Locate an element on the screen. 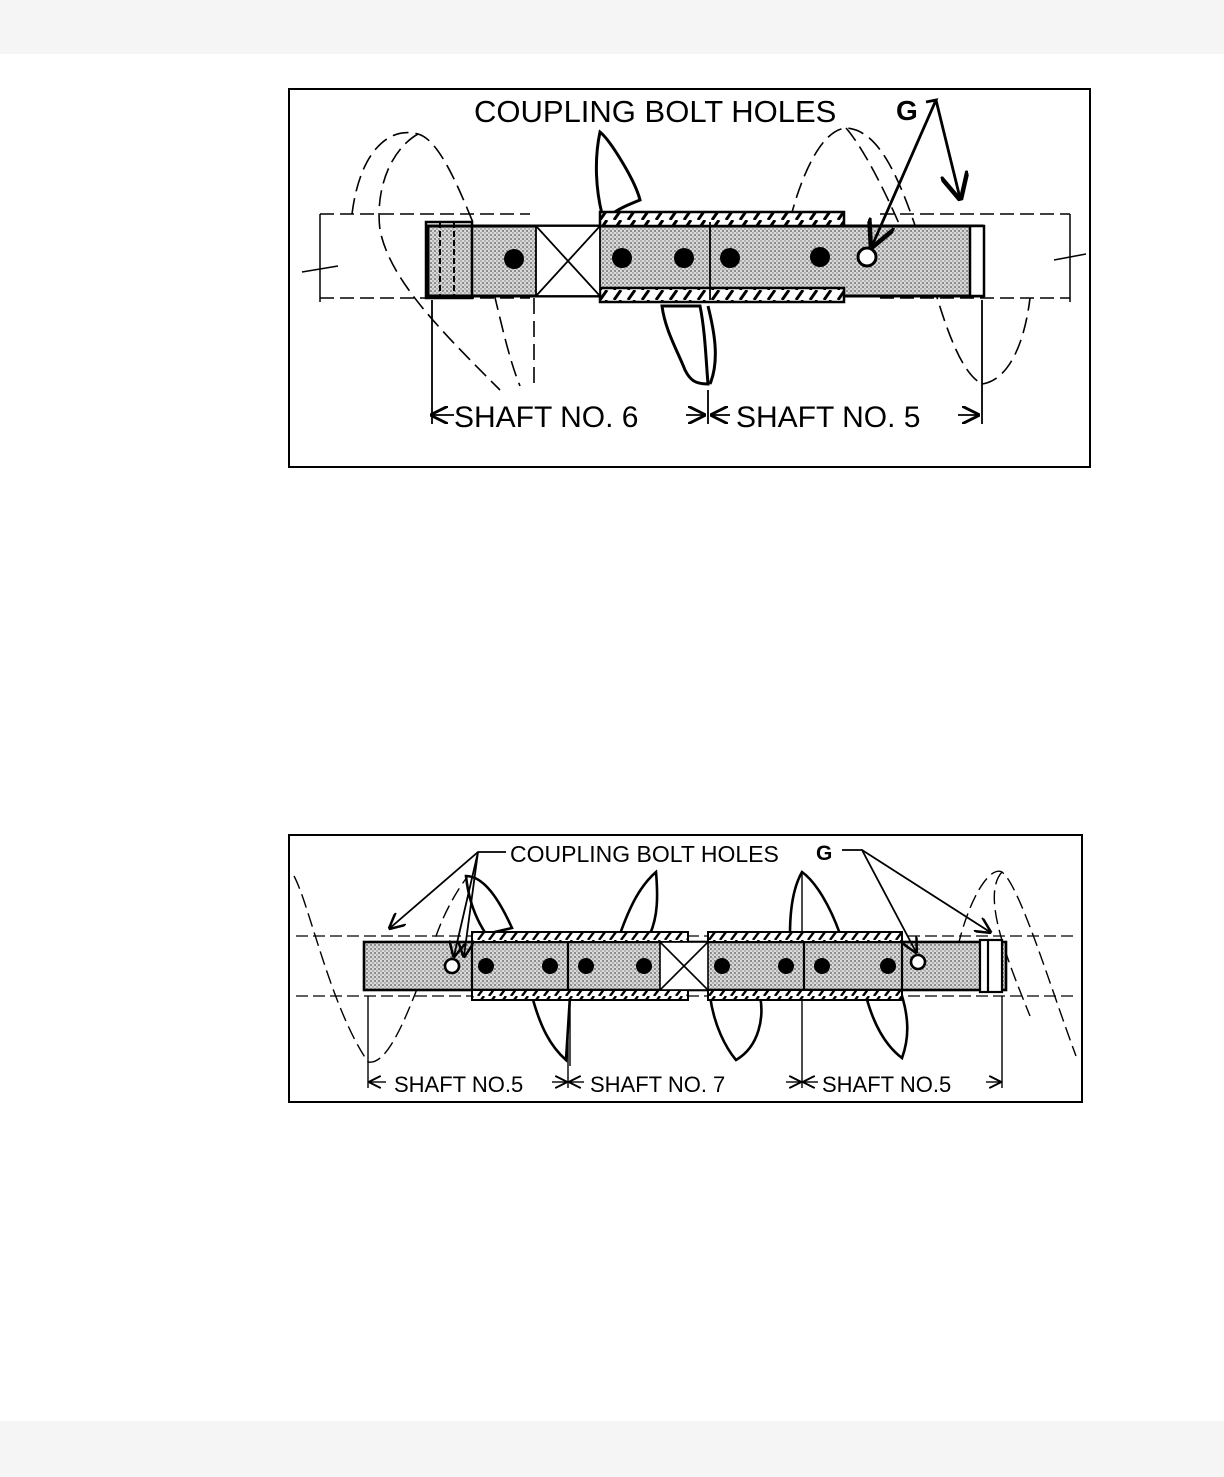 This screenshot has height=1477, width=1224. coupling-divisions is located at coordinates (737, 966).